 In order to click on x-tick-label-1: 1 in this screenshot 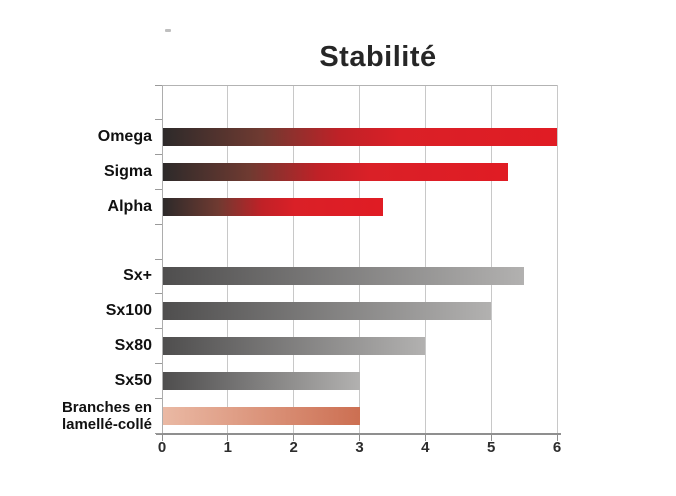, I will do `click(227, 447)`.